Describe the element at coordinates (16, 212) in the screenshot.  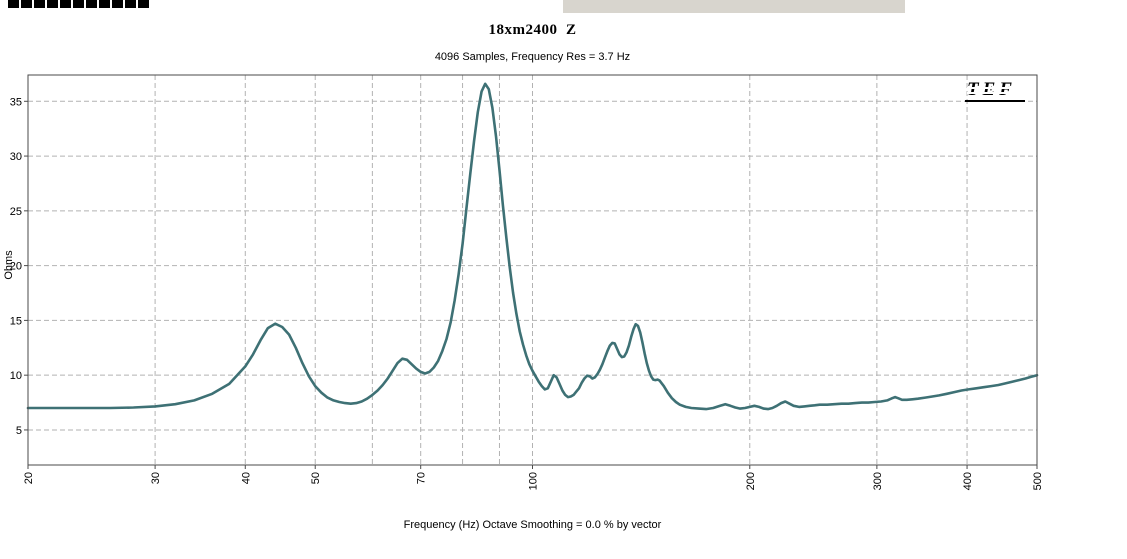
I see `y-tick-label: 25` at that location.